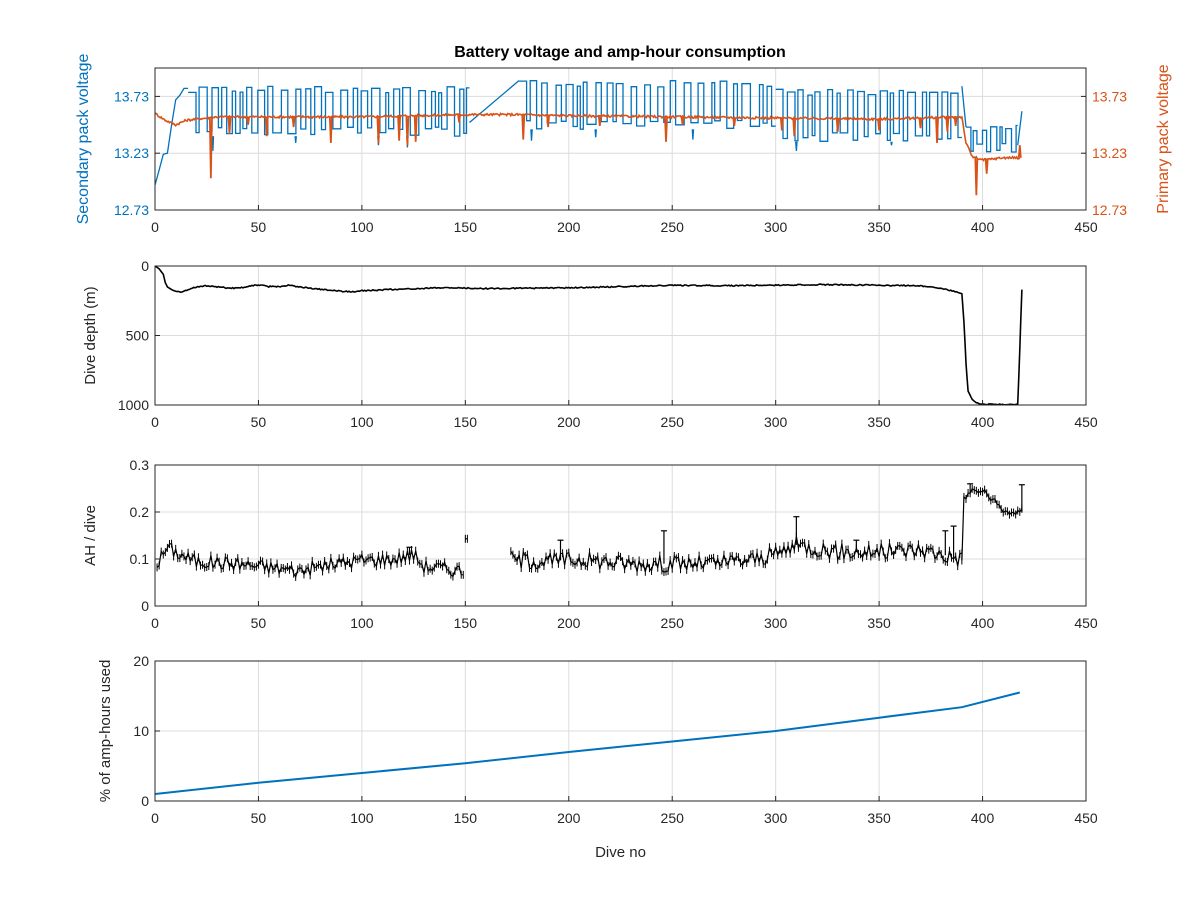 Image resolution: width=1200 pixels, height=900 pixels. What do you see at coordinates (259, 818) in the screenshot?
I see `pct-x-tick-label: 50` at bounding box center [259, 818].